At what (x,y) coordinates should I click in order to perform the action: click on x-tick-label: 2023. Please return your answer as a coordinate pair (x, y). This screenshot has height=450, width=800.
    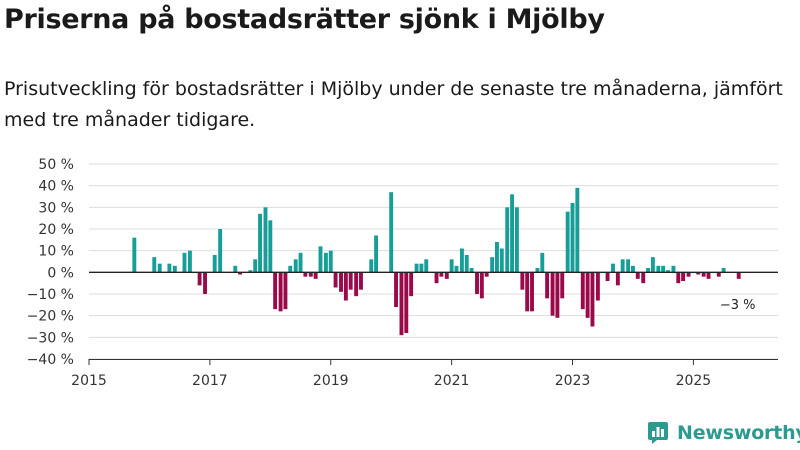
    Looking at the image, I should click on (573, 381).